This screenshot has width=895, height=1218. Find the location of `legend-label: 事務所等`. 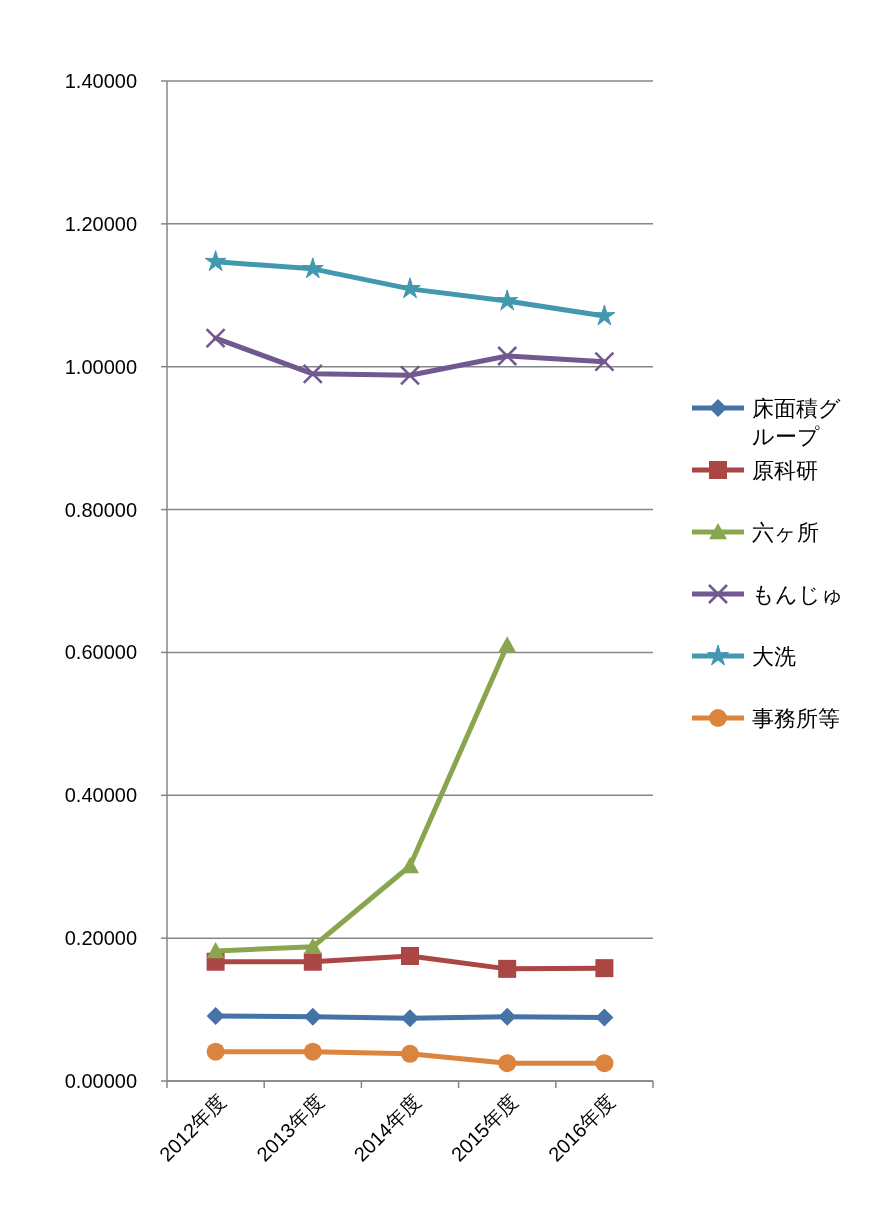

legend-label: 事務所等 is located at coordinates (796, 718).